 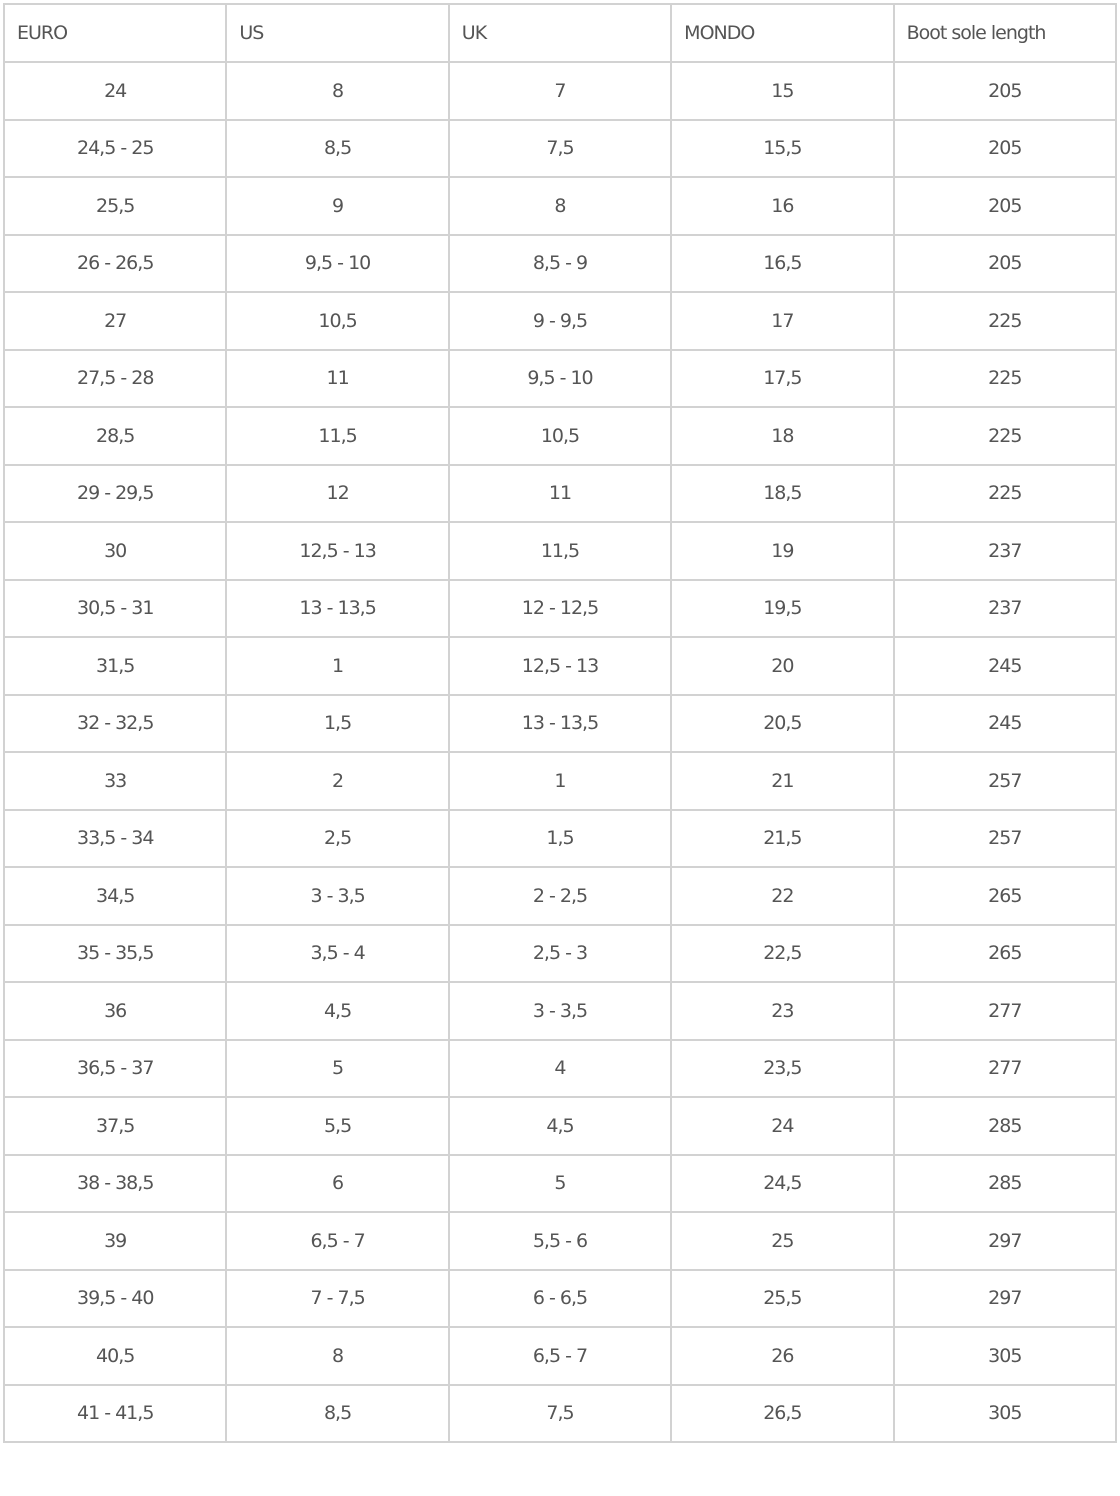 I want to click on cell-mondo: 16,5, so click(x=782, y=263).